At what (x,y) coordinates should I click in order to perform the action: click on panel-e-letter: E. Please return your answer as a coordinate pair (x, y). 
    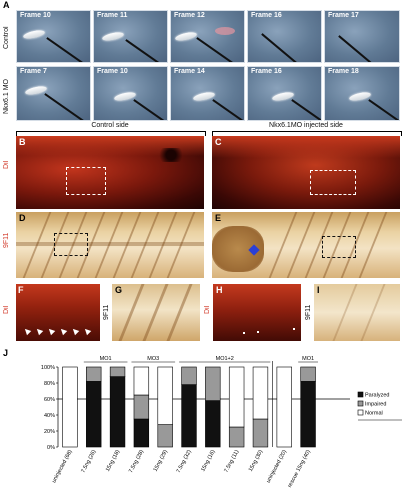
    Looking at the image, I should click on (218, 218).